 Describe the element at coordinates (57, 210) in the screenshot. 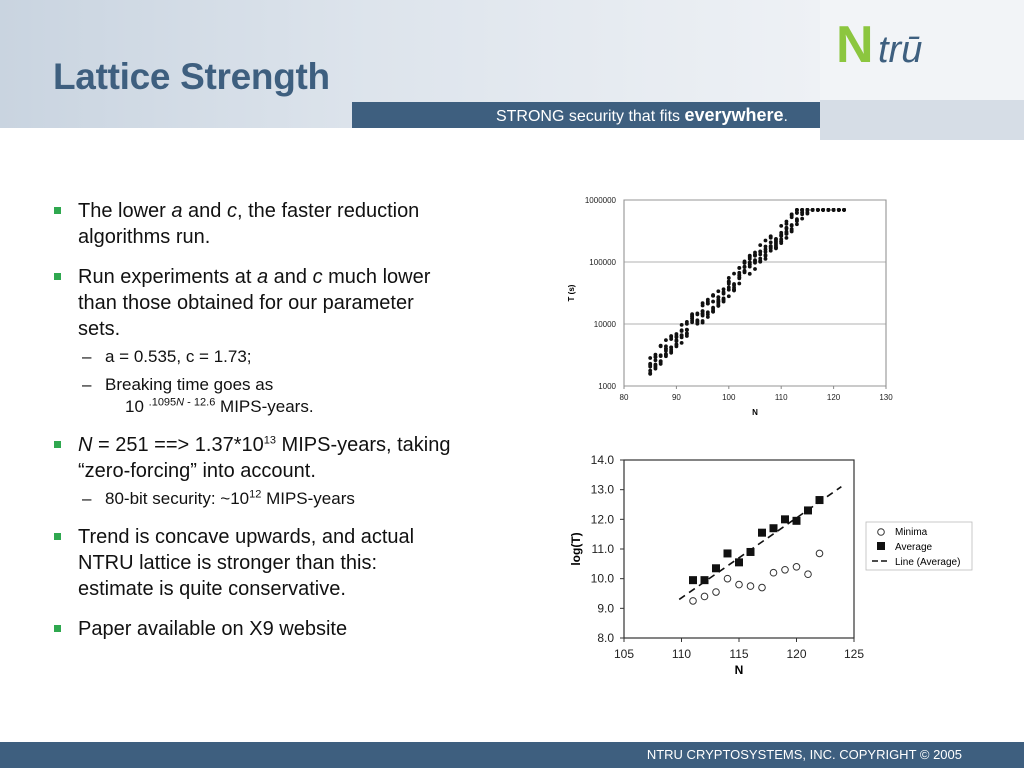

I see `bullet-marker` at that location.